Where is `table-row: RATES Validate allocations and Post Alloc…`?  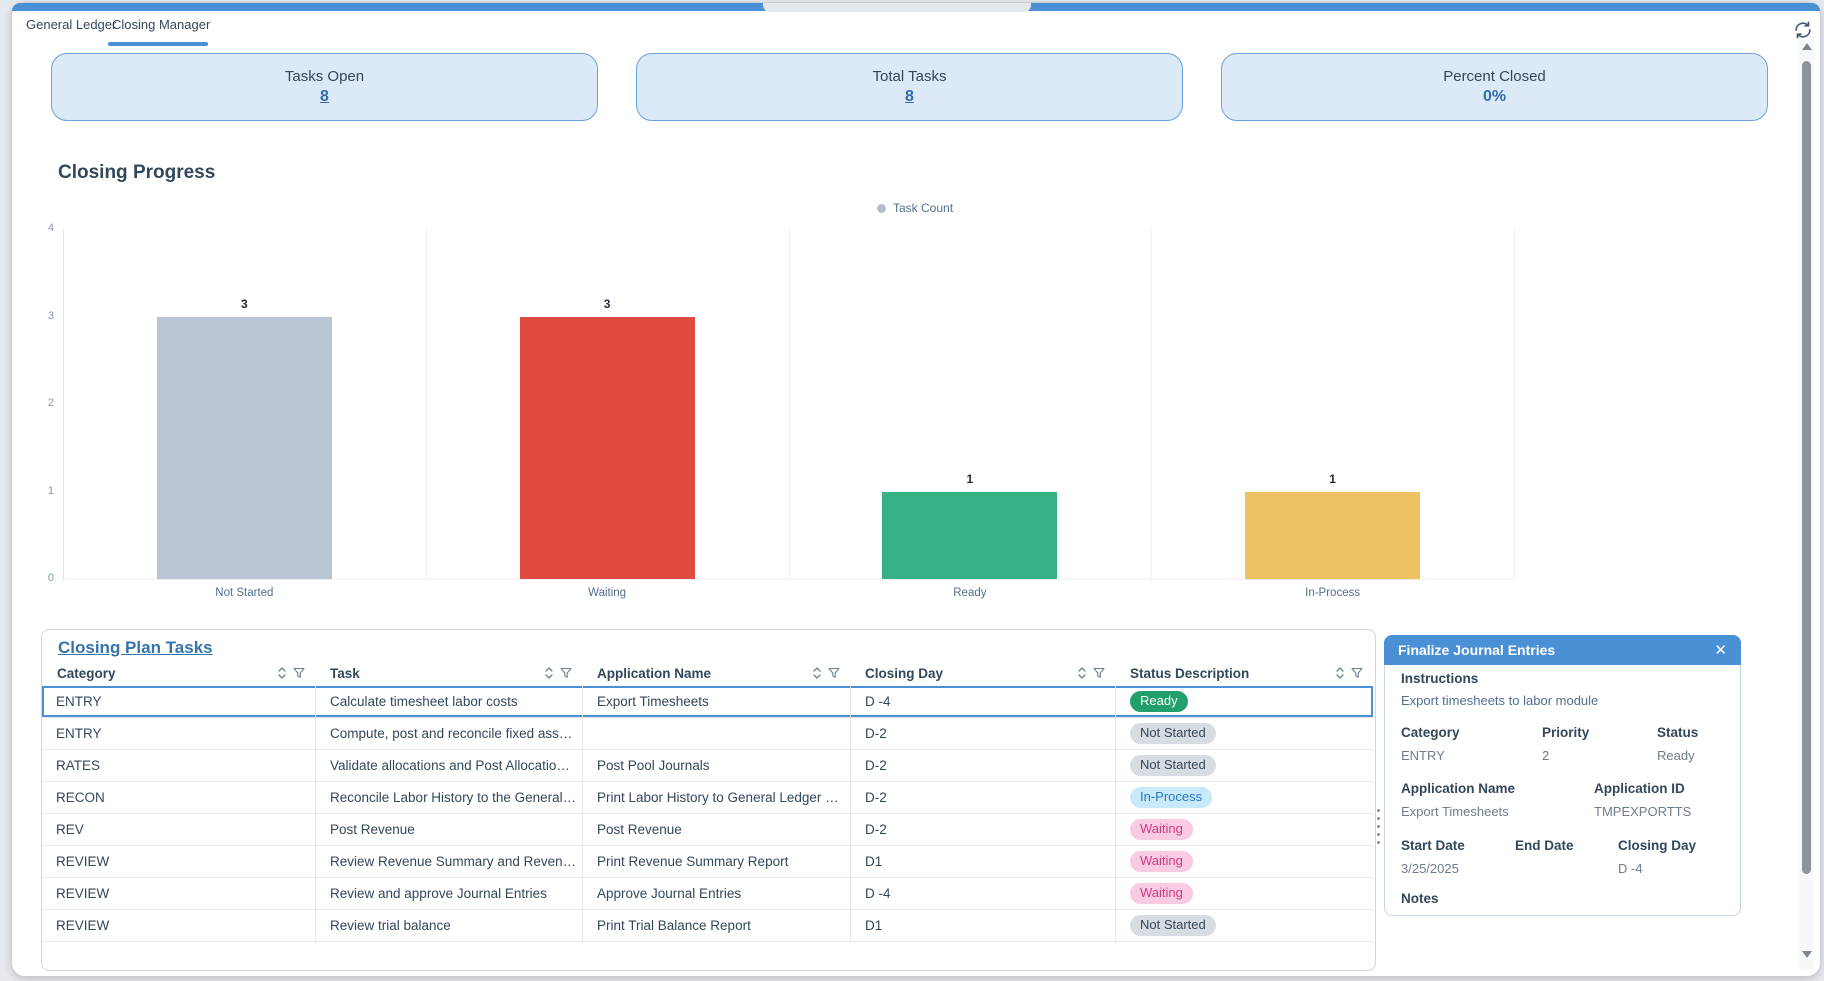
table-row: RATES Validate allocations and Post Alloc… is located at coordinates (707, 766).